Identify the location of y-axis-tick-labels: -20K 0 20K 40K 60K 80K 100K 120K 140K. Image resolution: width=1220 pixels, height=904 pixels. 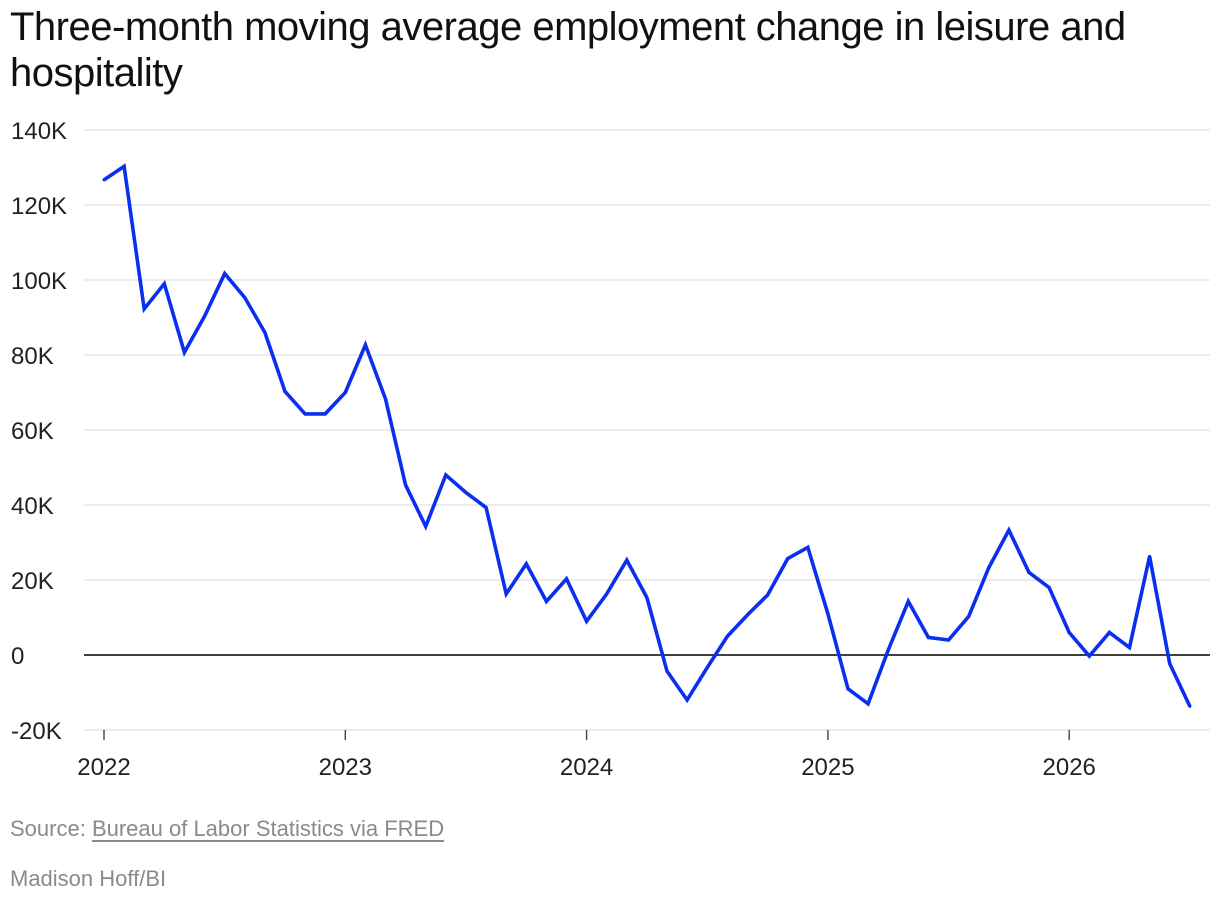
(39, 431).